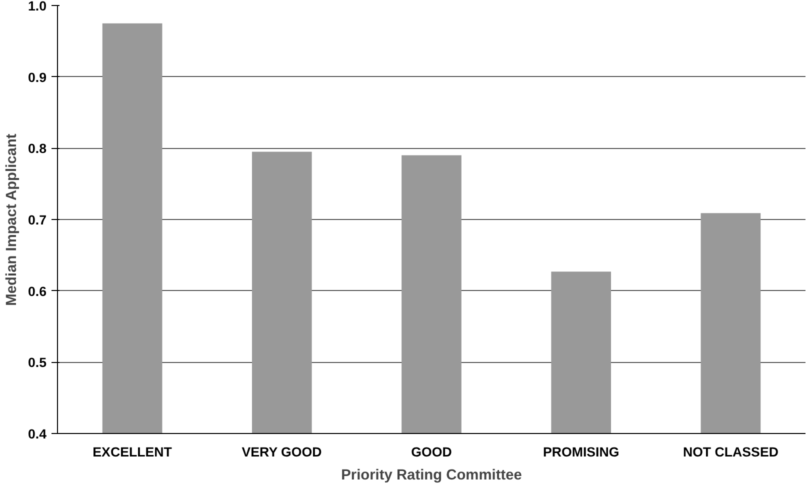 Image resolution: width=810 pixels, height=486 pixels. I want to click on y-tick-label: 0.9, so click(37, 77).